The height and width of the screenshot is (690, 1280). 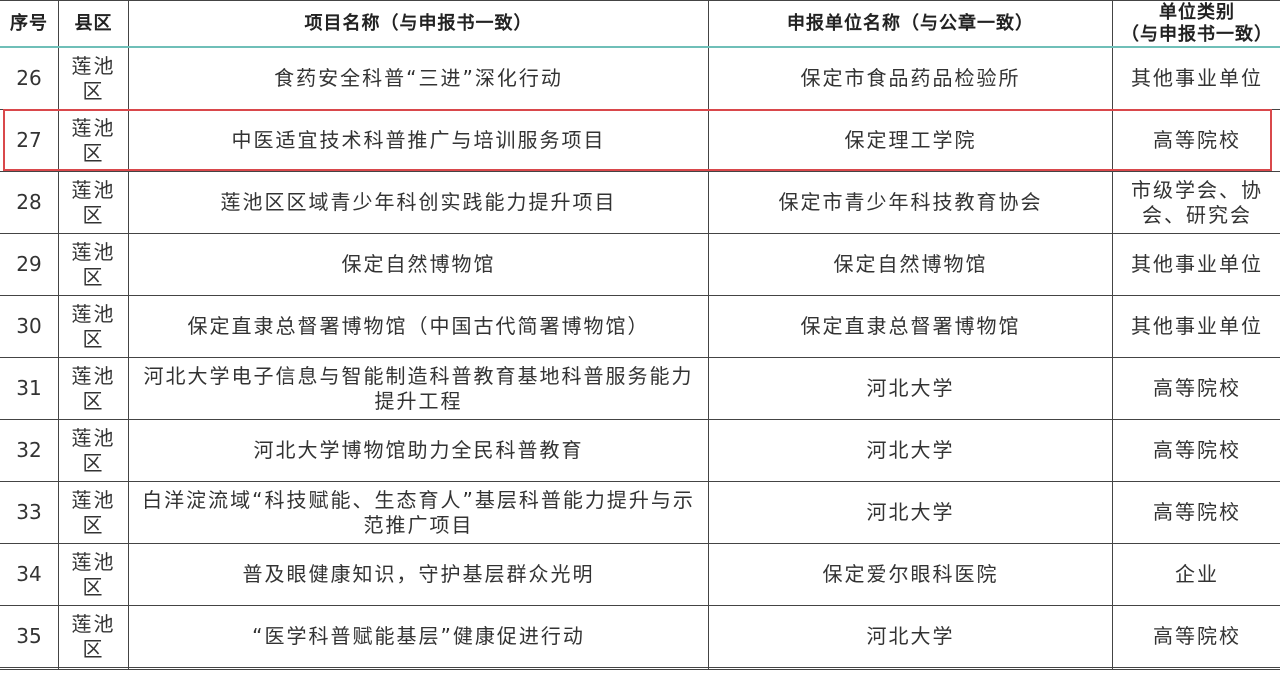 What do you see at coordinates (1196, 202) in the screenshot?
I see `cell-category: 市级学会、协会、研究会` at bounding box center [1196, 202].